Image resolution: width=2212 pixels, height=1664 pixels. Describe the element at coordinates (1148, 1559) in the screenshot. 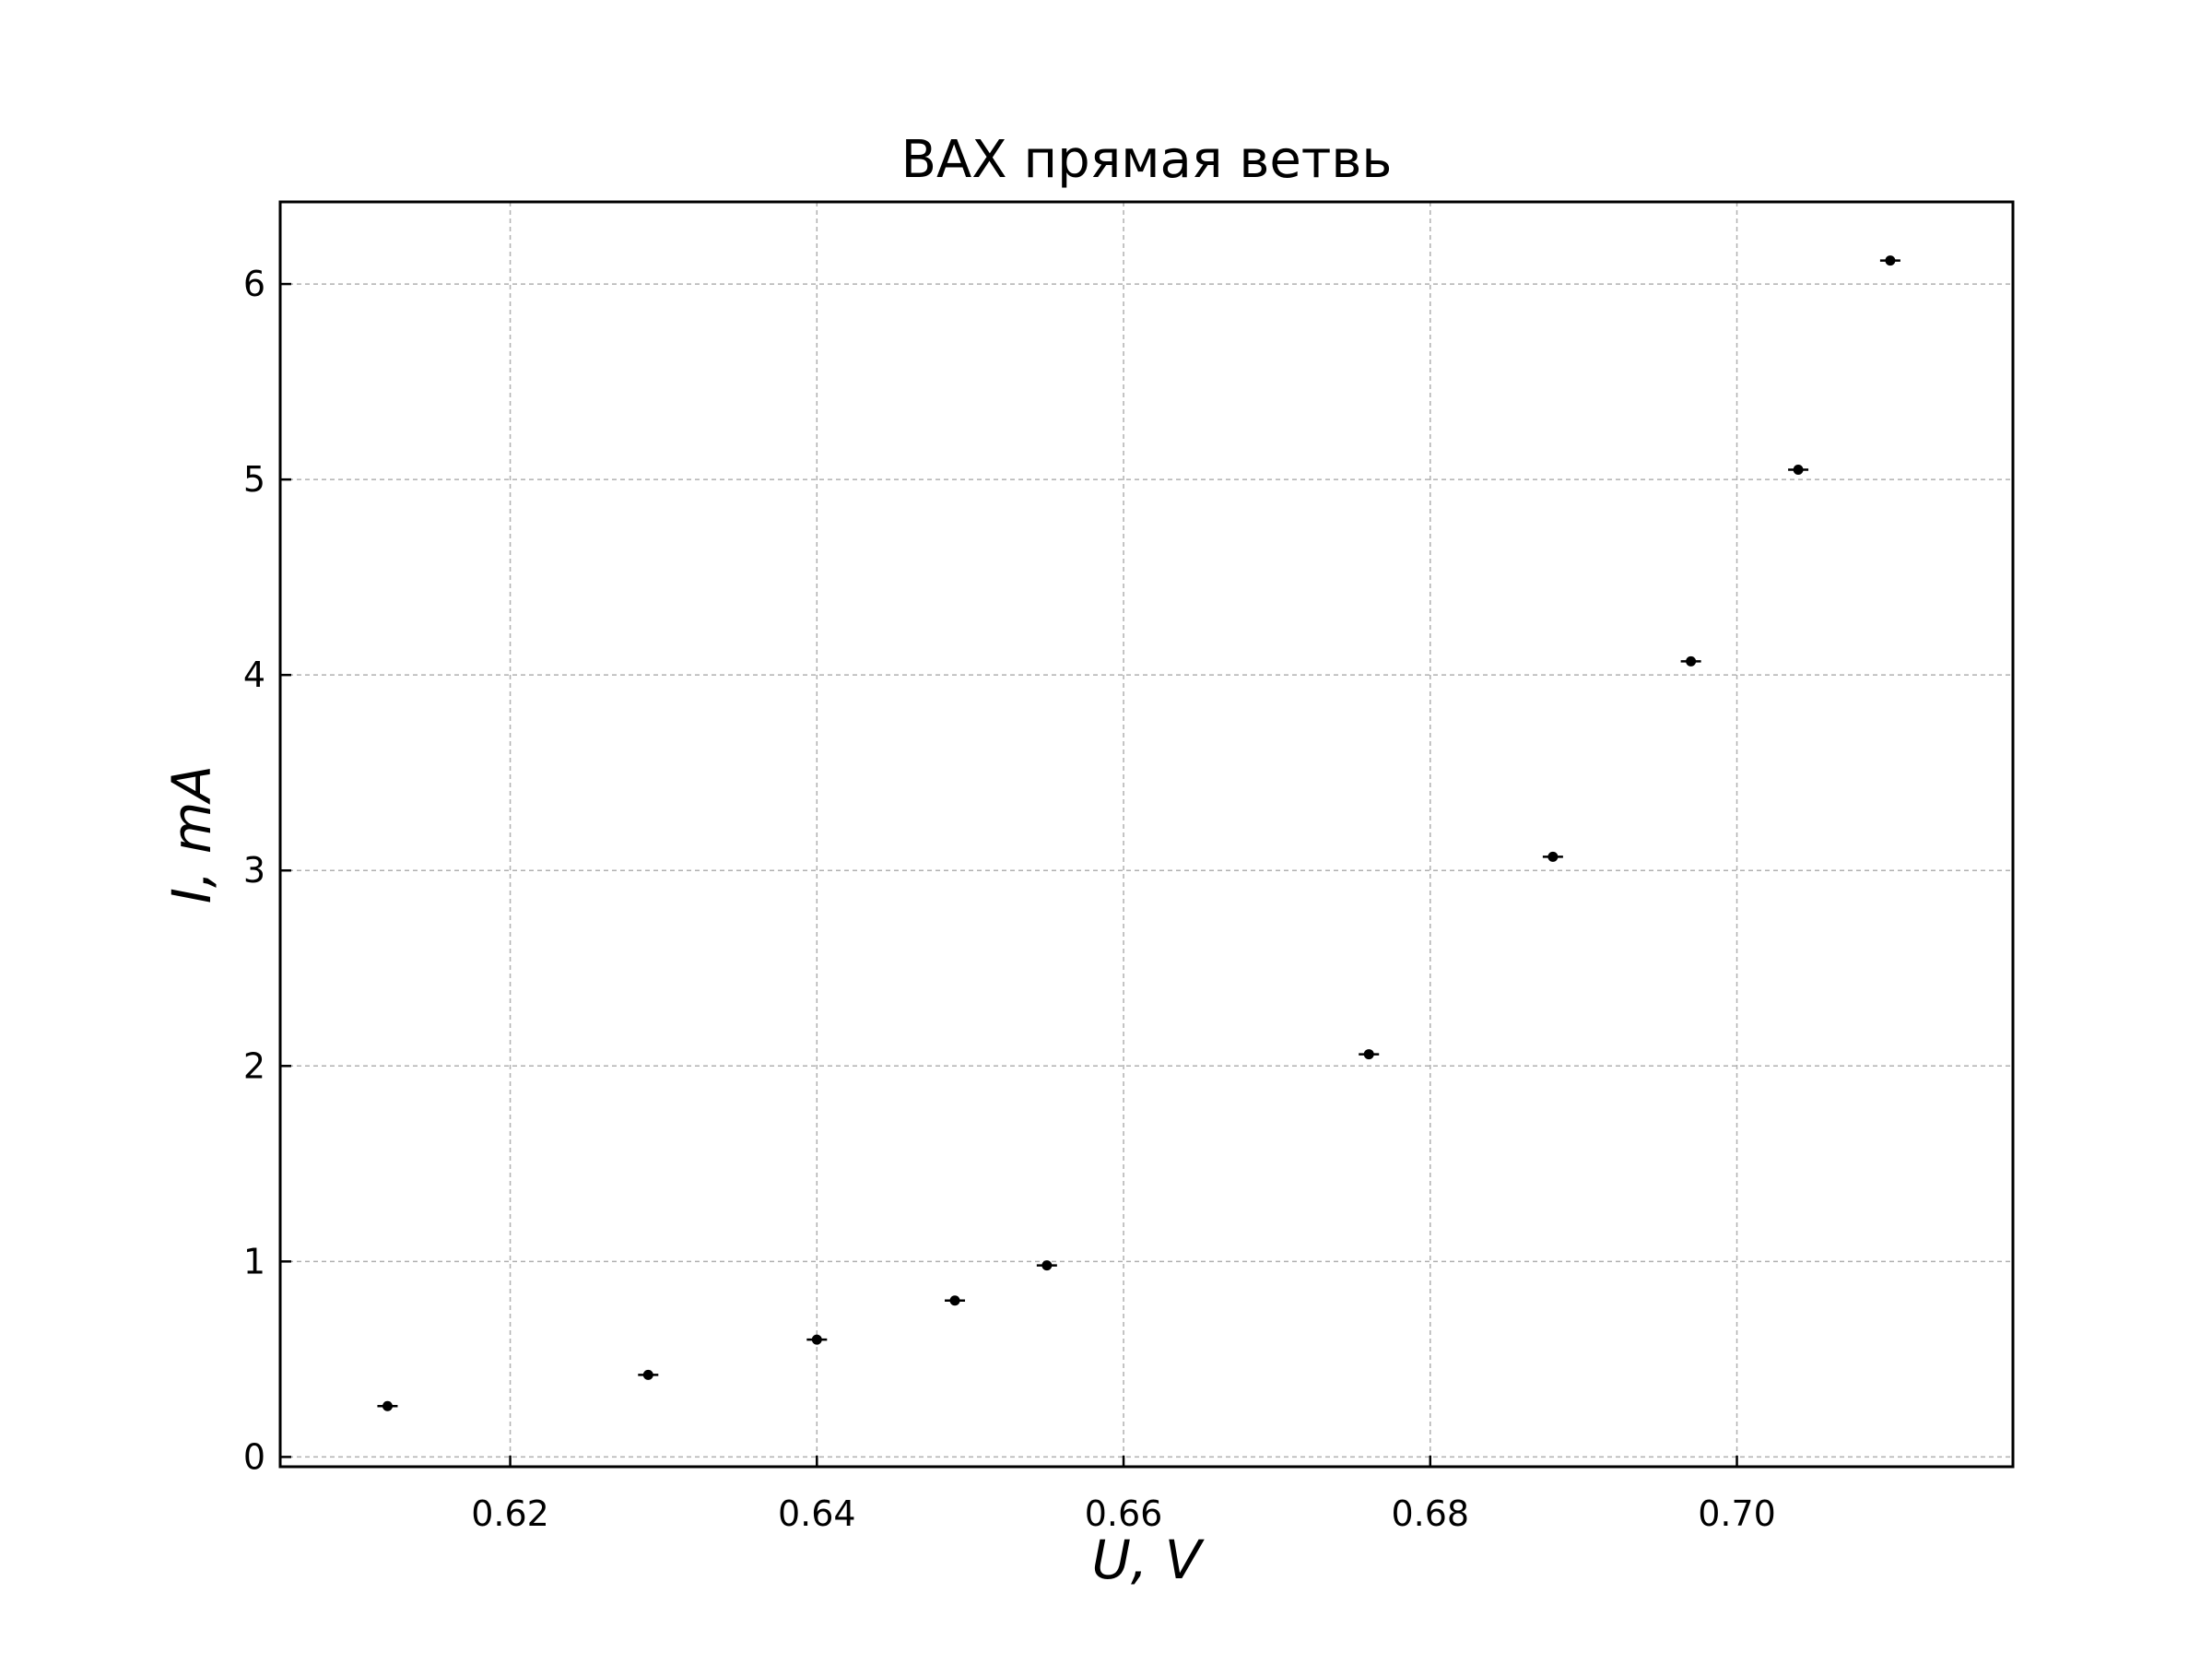

I see `x-axis-label: U, V` at that location.